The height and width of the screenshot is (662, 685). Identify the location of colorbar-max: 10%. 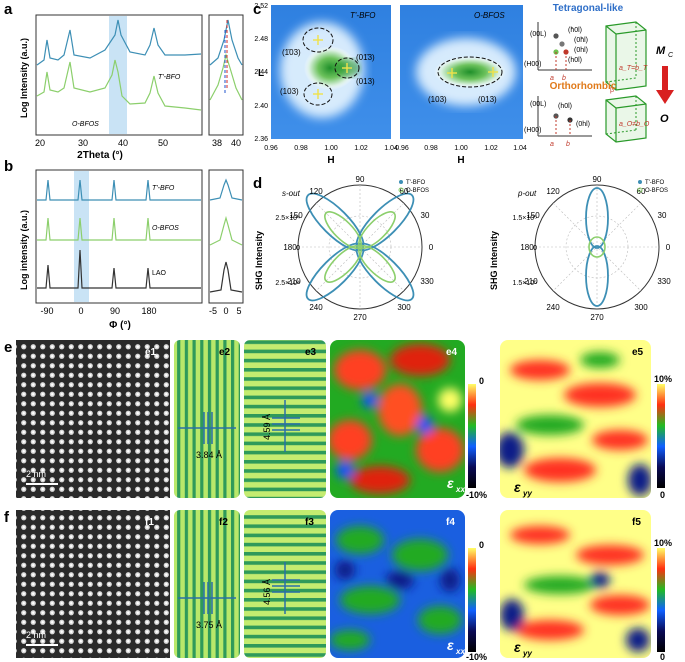
(663, 379).